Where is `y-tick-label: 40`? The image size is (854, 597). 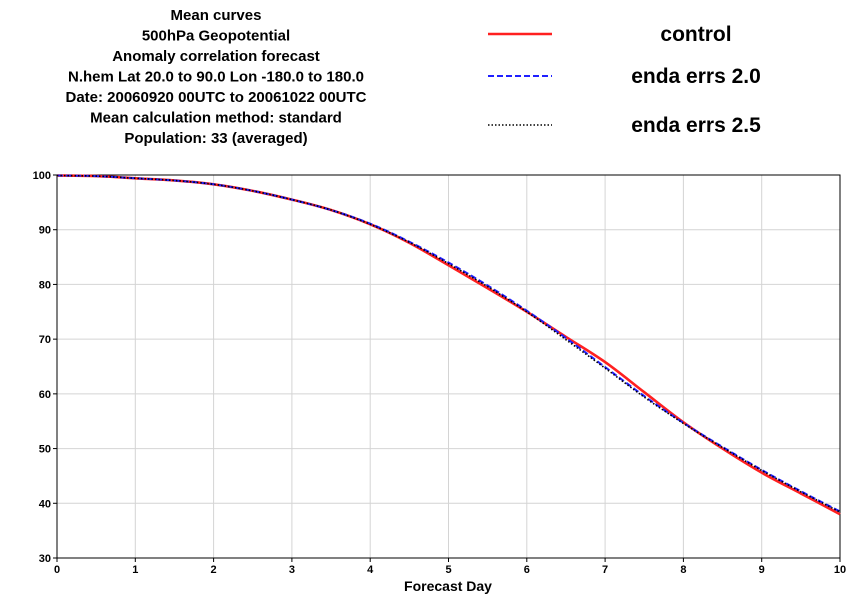 y-tick-label: 40 is located at coordinates (45, 504).